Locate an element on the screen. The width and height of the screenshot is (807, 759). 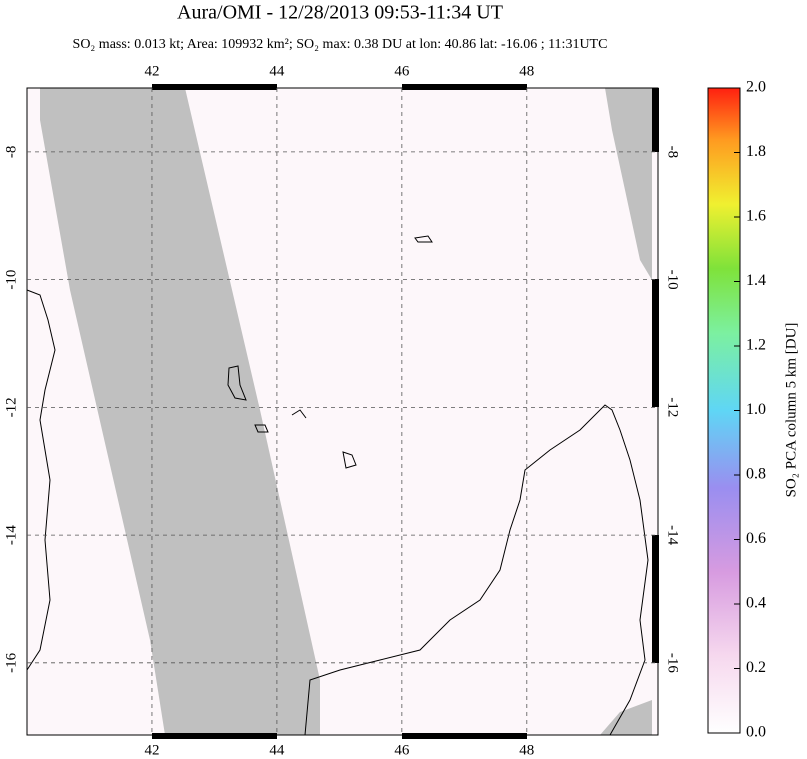
coastline is located at coordinates (41, 480).